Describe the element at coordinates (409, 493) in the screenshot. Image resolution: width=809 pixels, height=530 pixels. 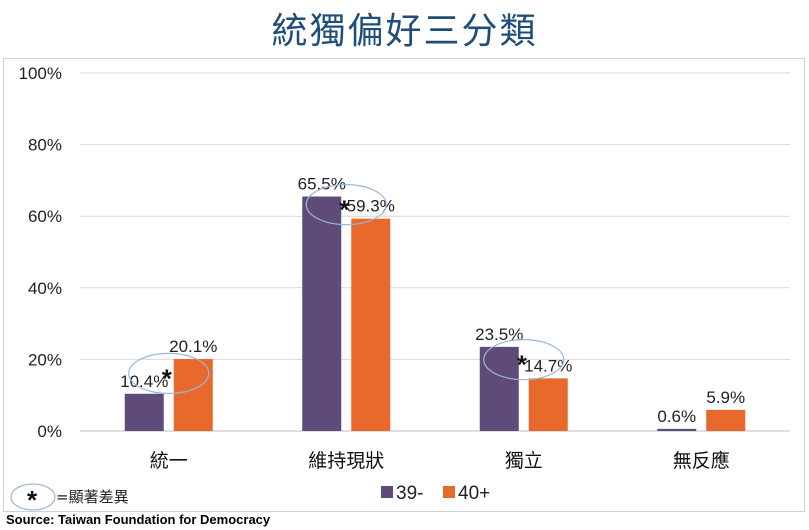
I see `legend-label: 39-` at that location.